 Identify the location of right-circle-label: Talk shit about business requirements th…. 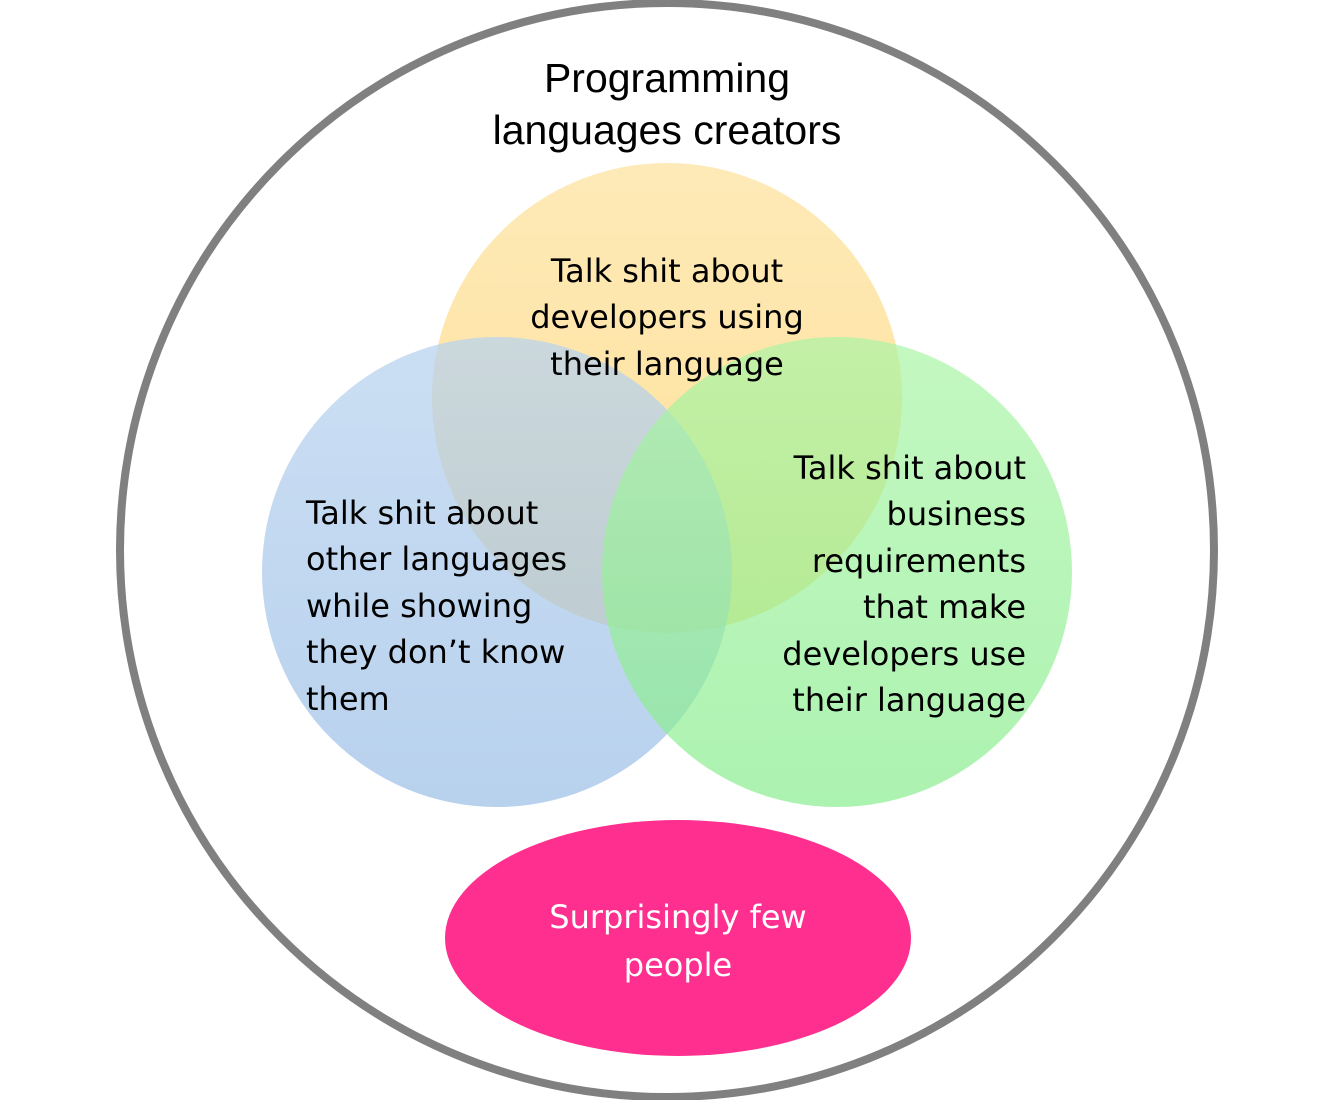
(904, 584).